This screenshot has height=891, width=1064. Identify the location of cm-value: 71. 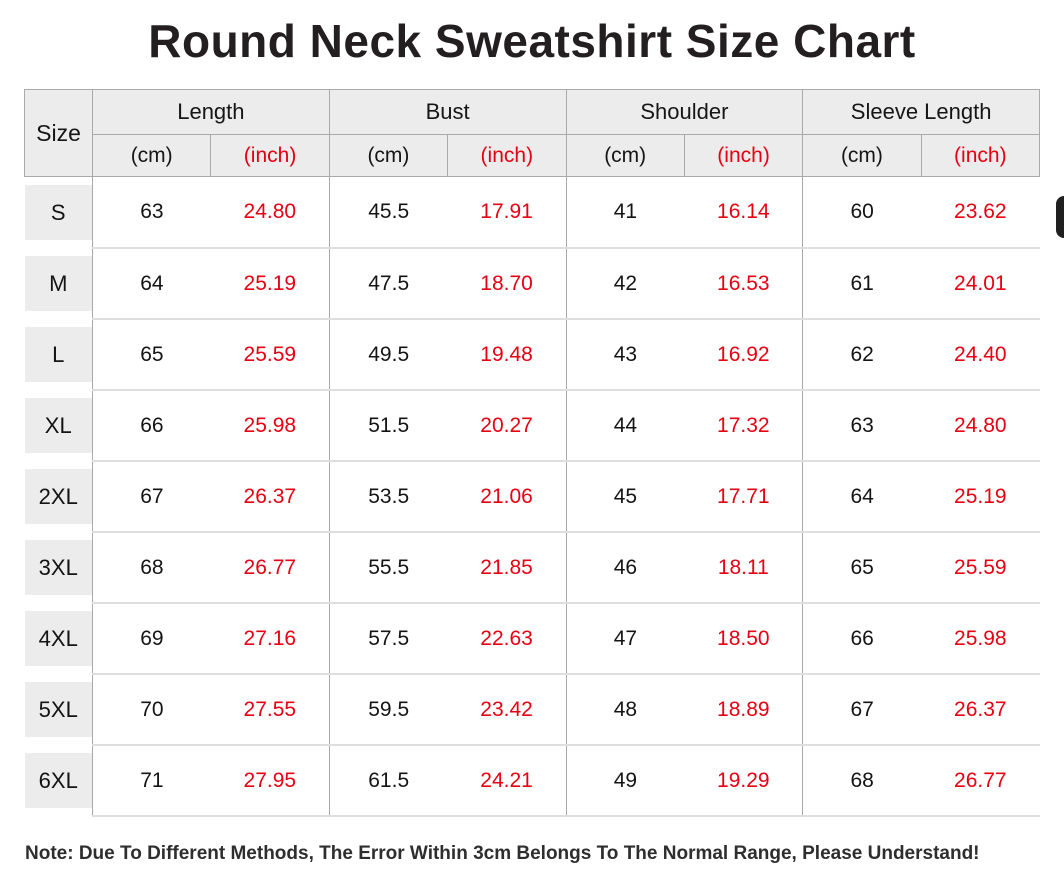
(151, 781).